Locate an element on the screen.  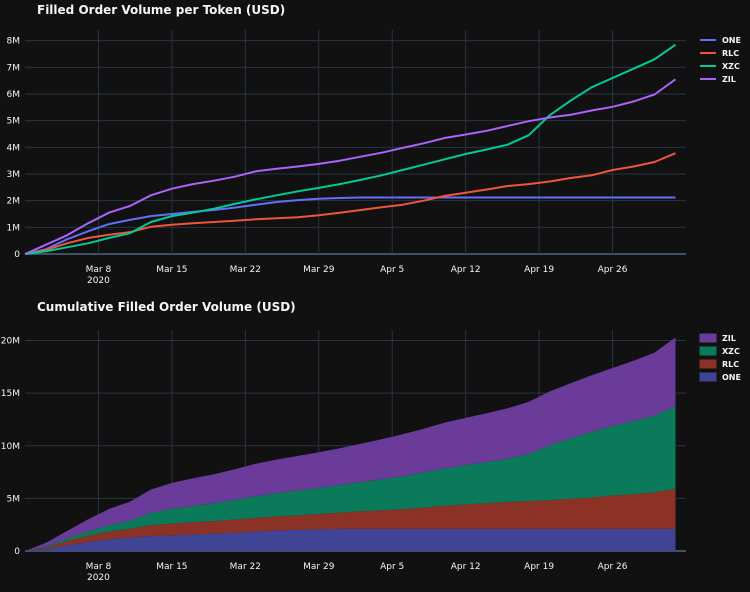
c2-x-tick-label: Mar 29 is located at coordinates (319, 567).